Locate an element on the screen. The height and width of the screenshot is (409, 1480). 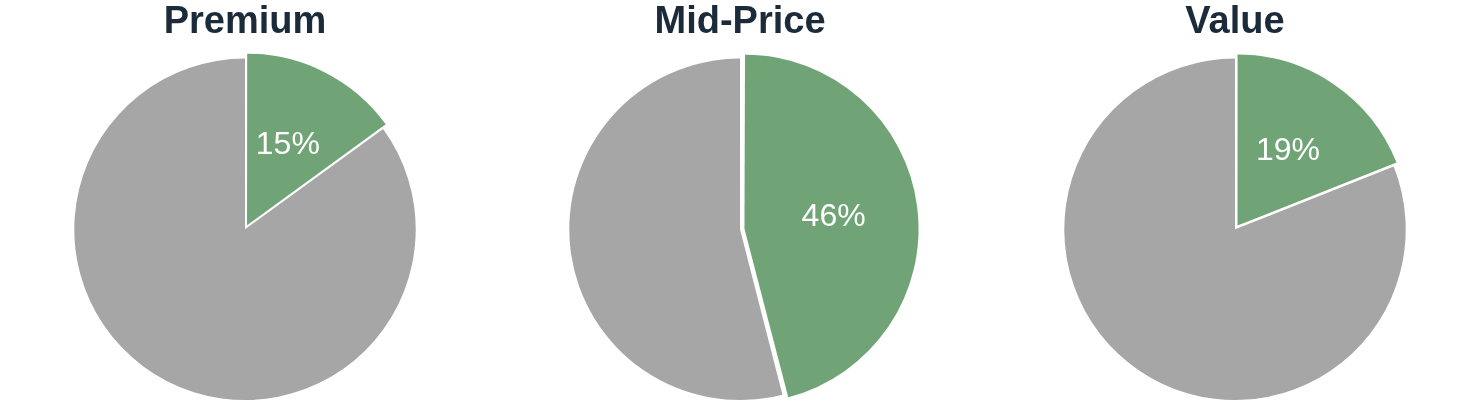
data-label: 46% is located at coordinates (833, 215).